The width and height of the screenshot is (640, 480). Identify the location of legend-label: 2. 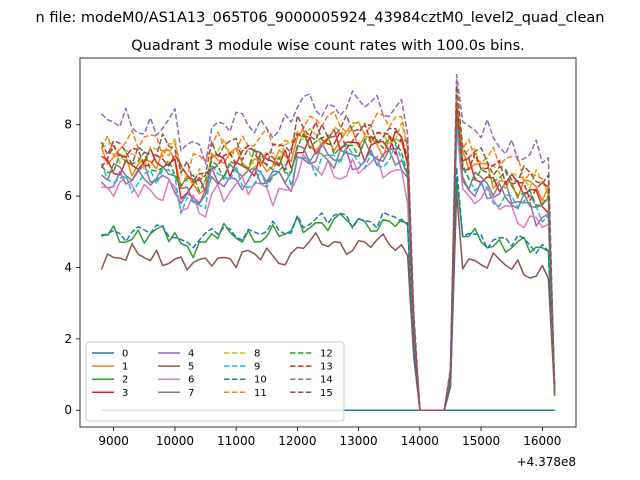
(125, 380).